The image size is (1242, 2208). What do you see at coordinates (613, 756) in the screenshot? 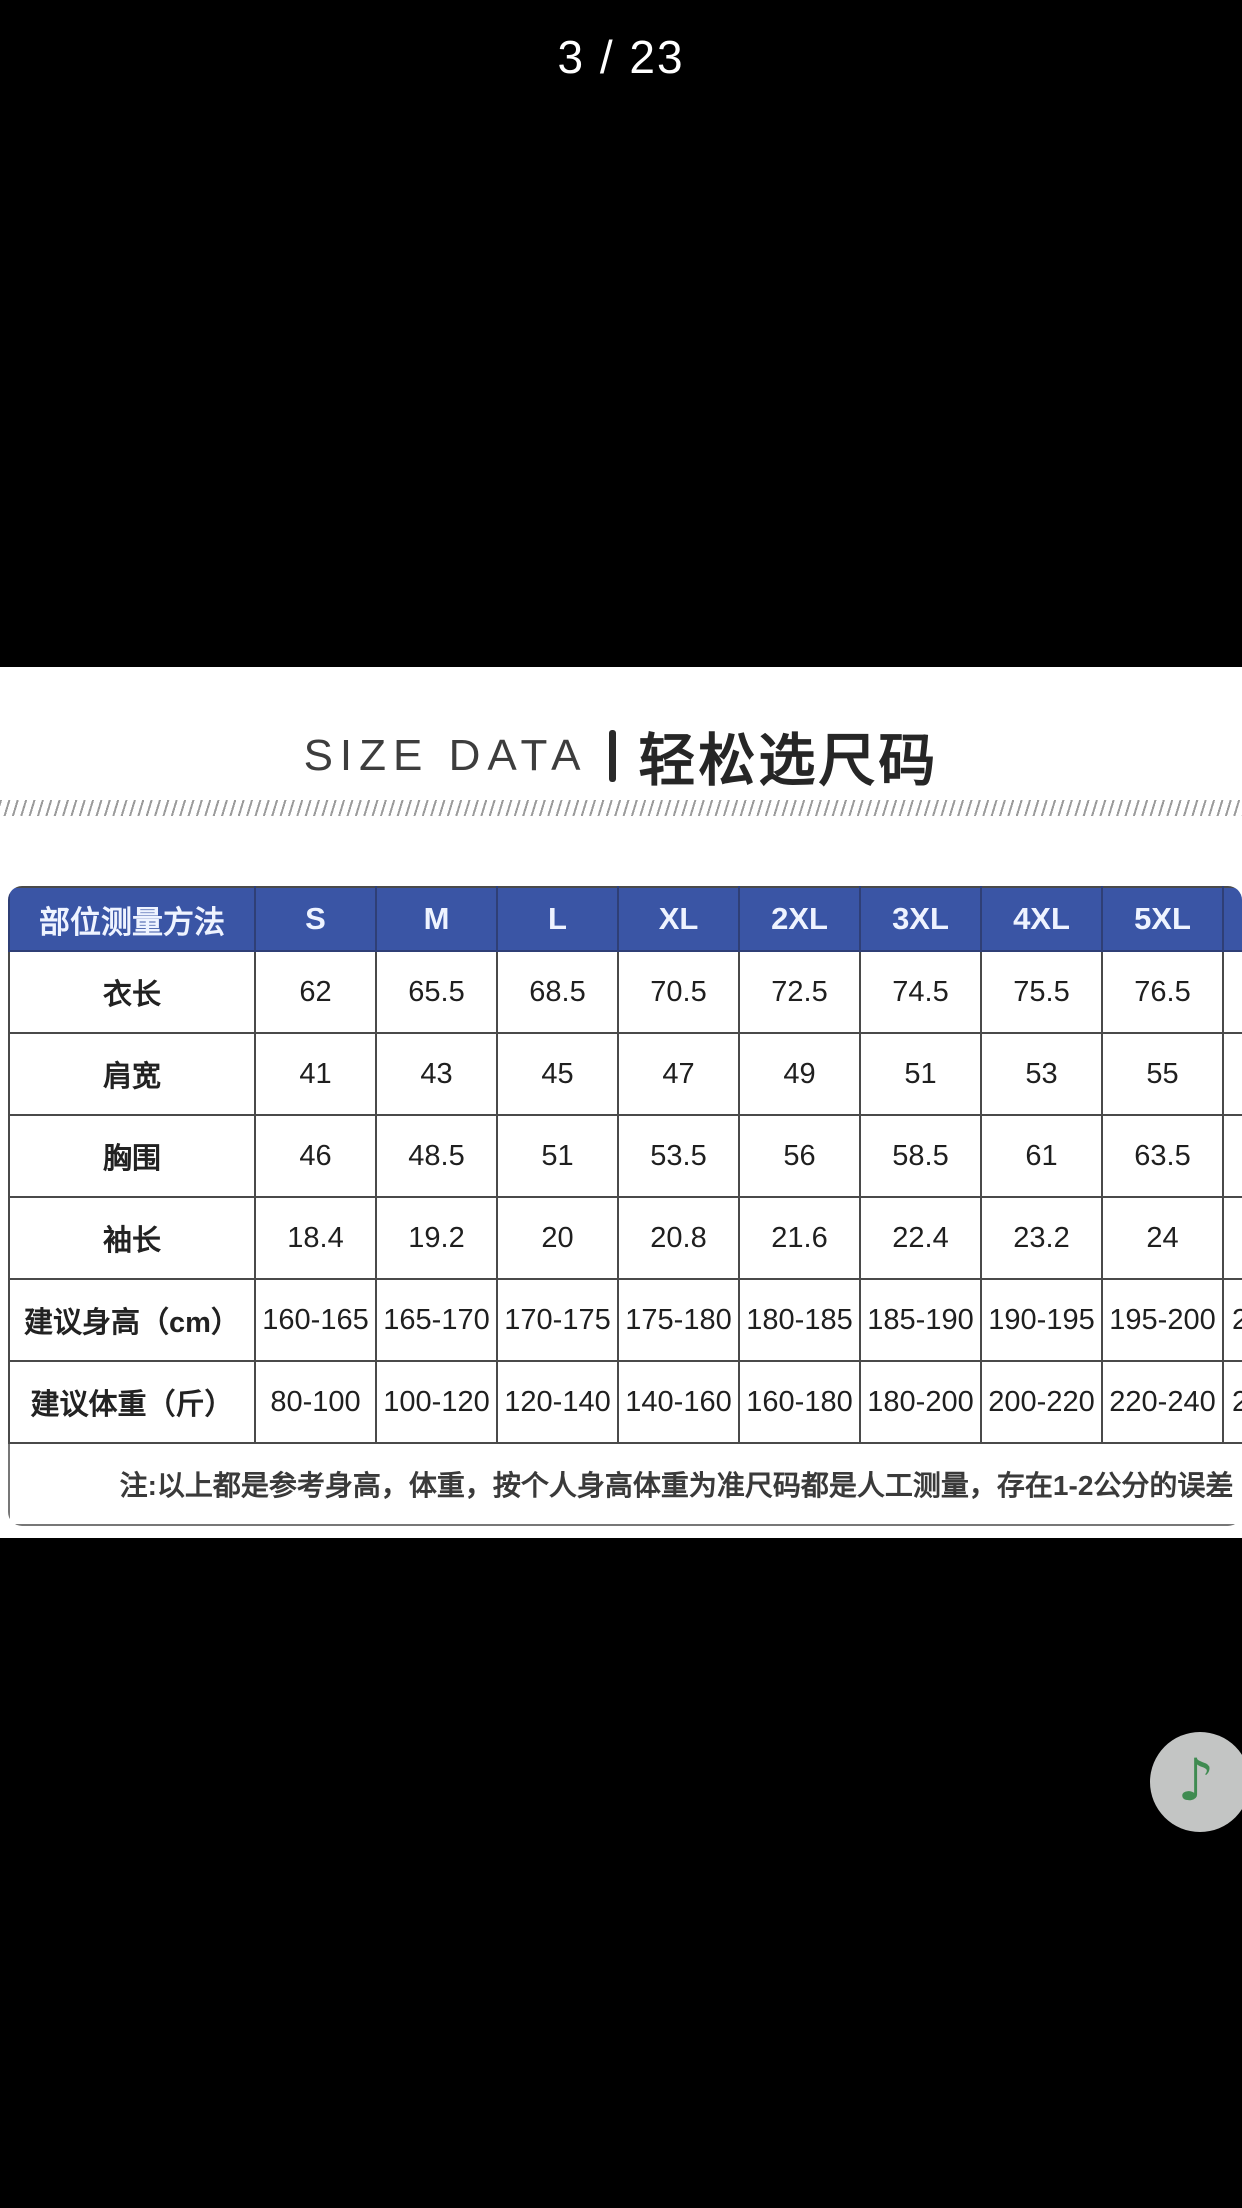
I see `title-divider` at bounding box center [613, 756].